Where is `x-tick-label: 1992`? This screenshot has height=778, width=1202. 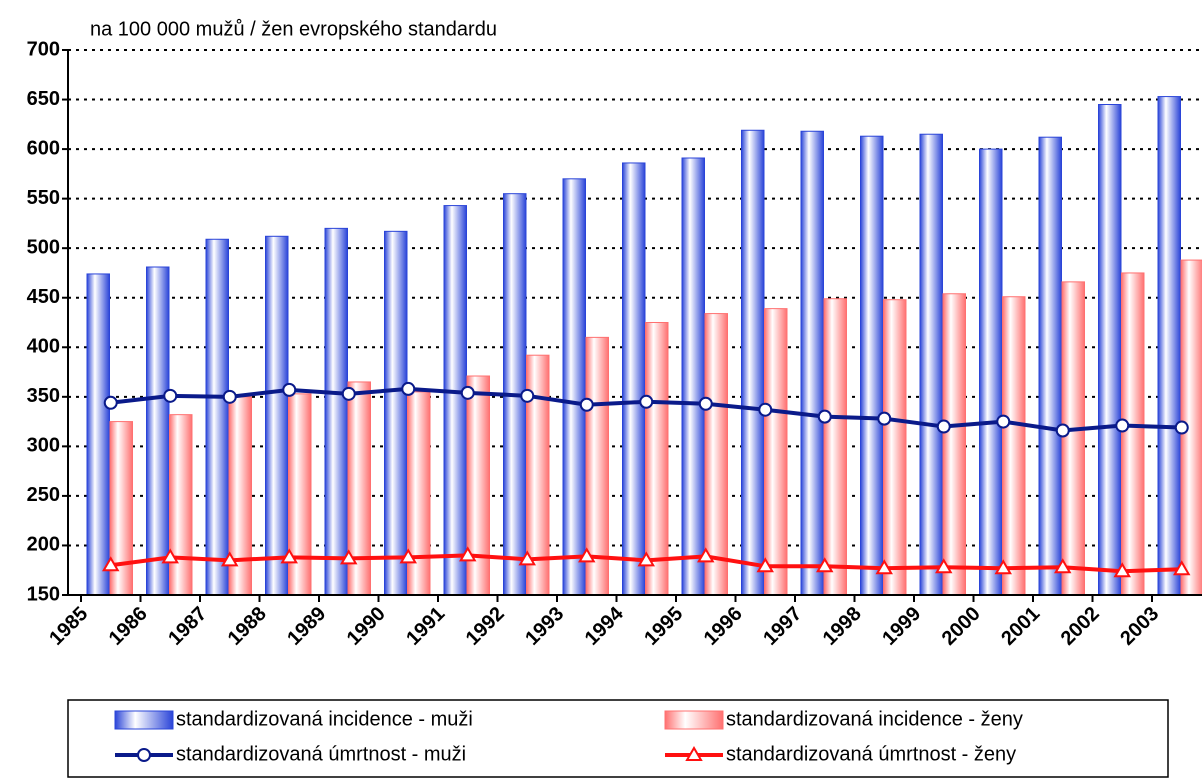 x-tick-label: 1992 is located at coordinates (485, 626).